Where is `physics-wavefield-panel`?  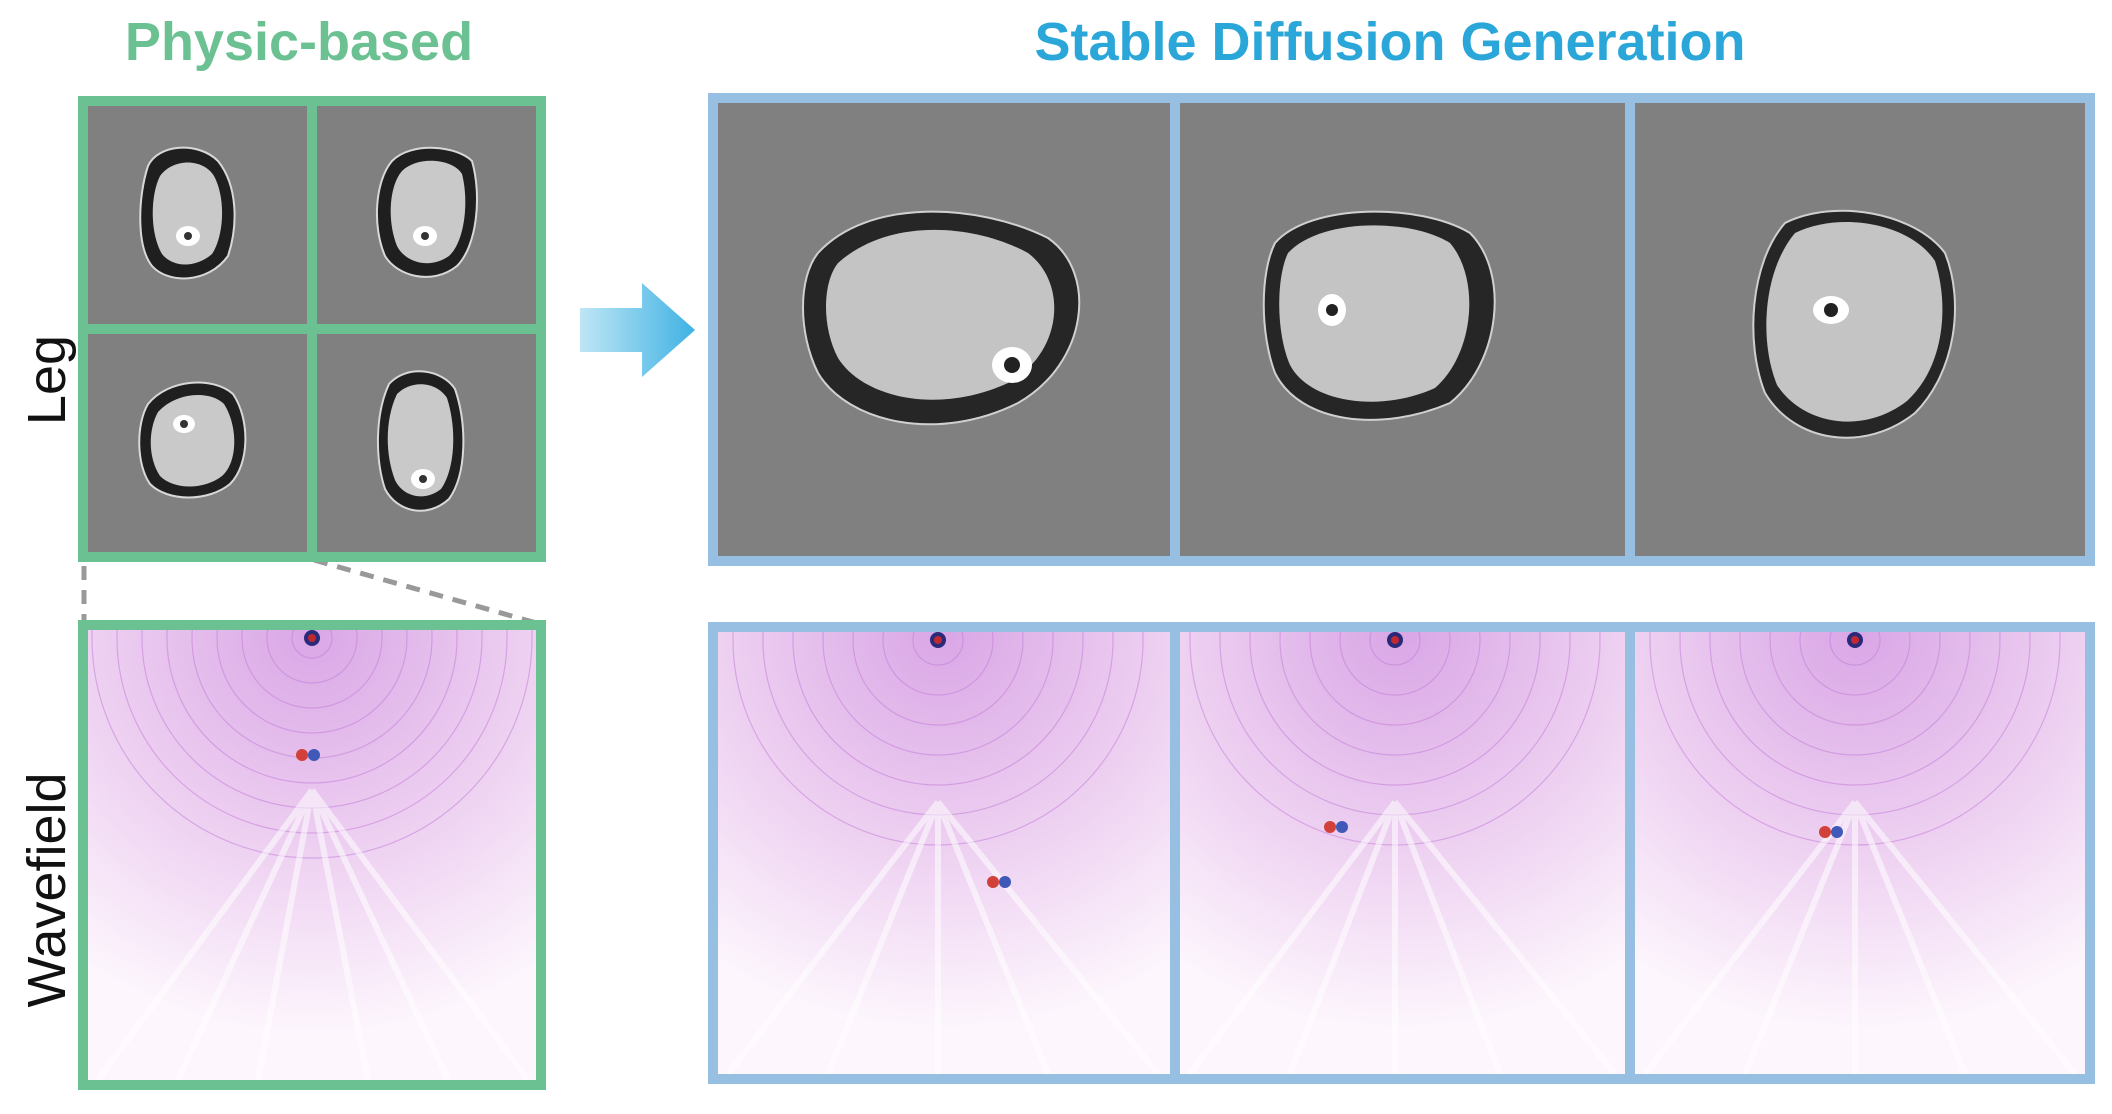 physics-wavefield-panel is located at coordinates (312, 855).